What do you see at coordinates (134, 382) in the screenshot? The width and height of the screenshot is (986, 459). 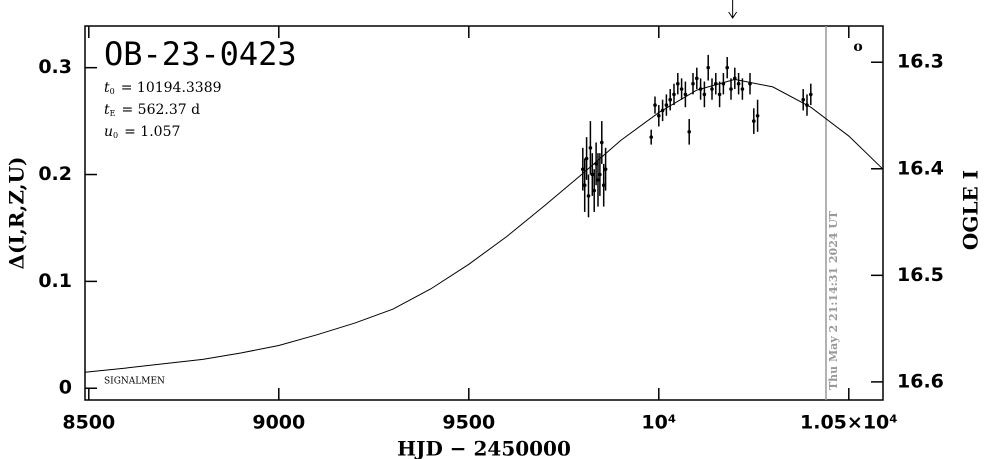 I see `signature: SIGNALMEN` at bounding box center [134, 382].